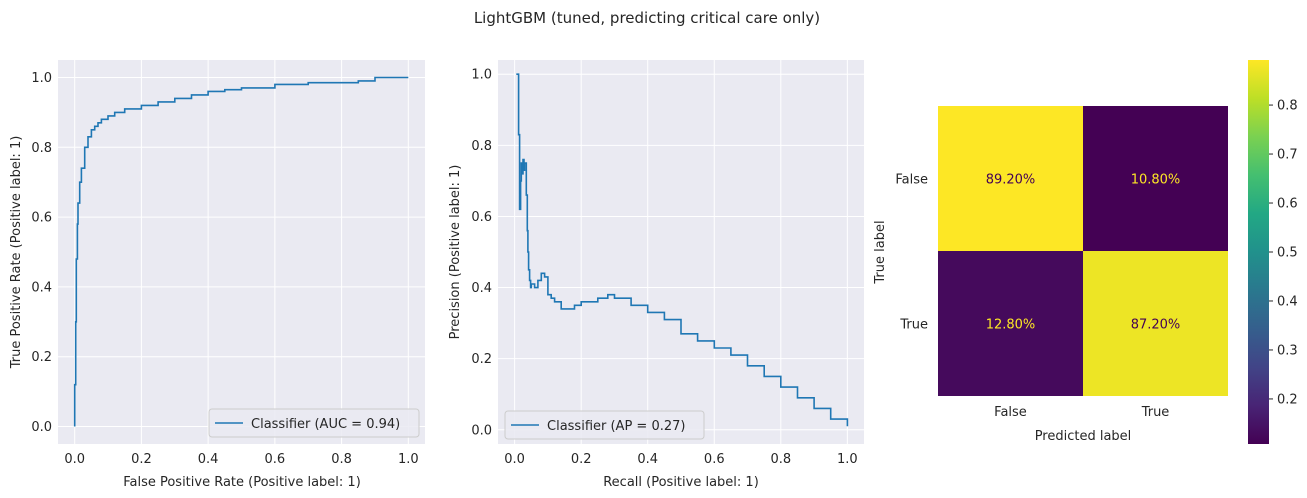 This screenshot has width=1307, height=498. I want to click on roc-x-tick-label: 0.4, so click(208, 459).